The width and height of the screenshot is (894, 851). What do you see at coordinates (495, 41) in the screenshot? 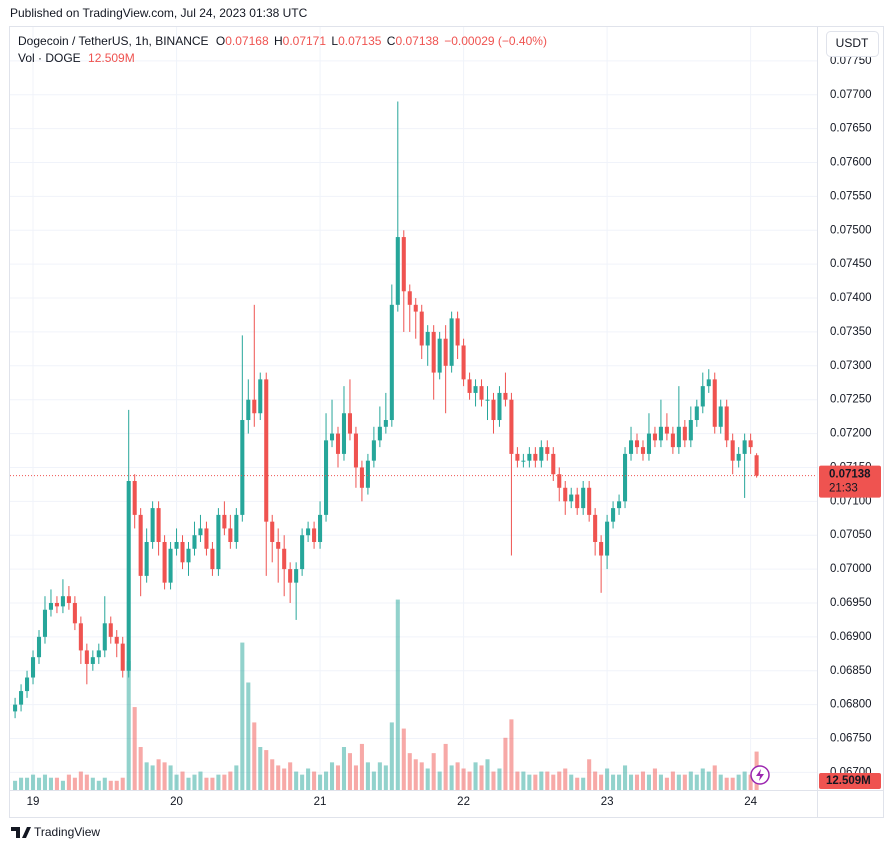
I see `legend-change: −0.00029 (−0.40%)` at bounding box center [495, 41].